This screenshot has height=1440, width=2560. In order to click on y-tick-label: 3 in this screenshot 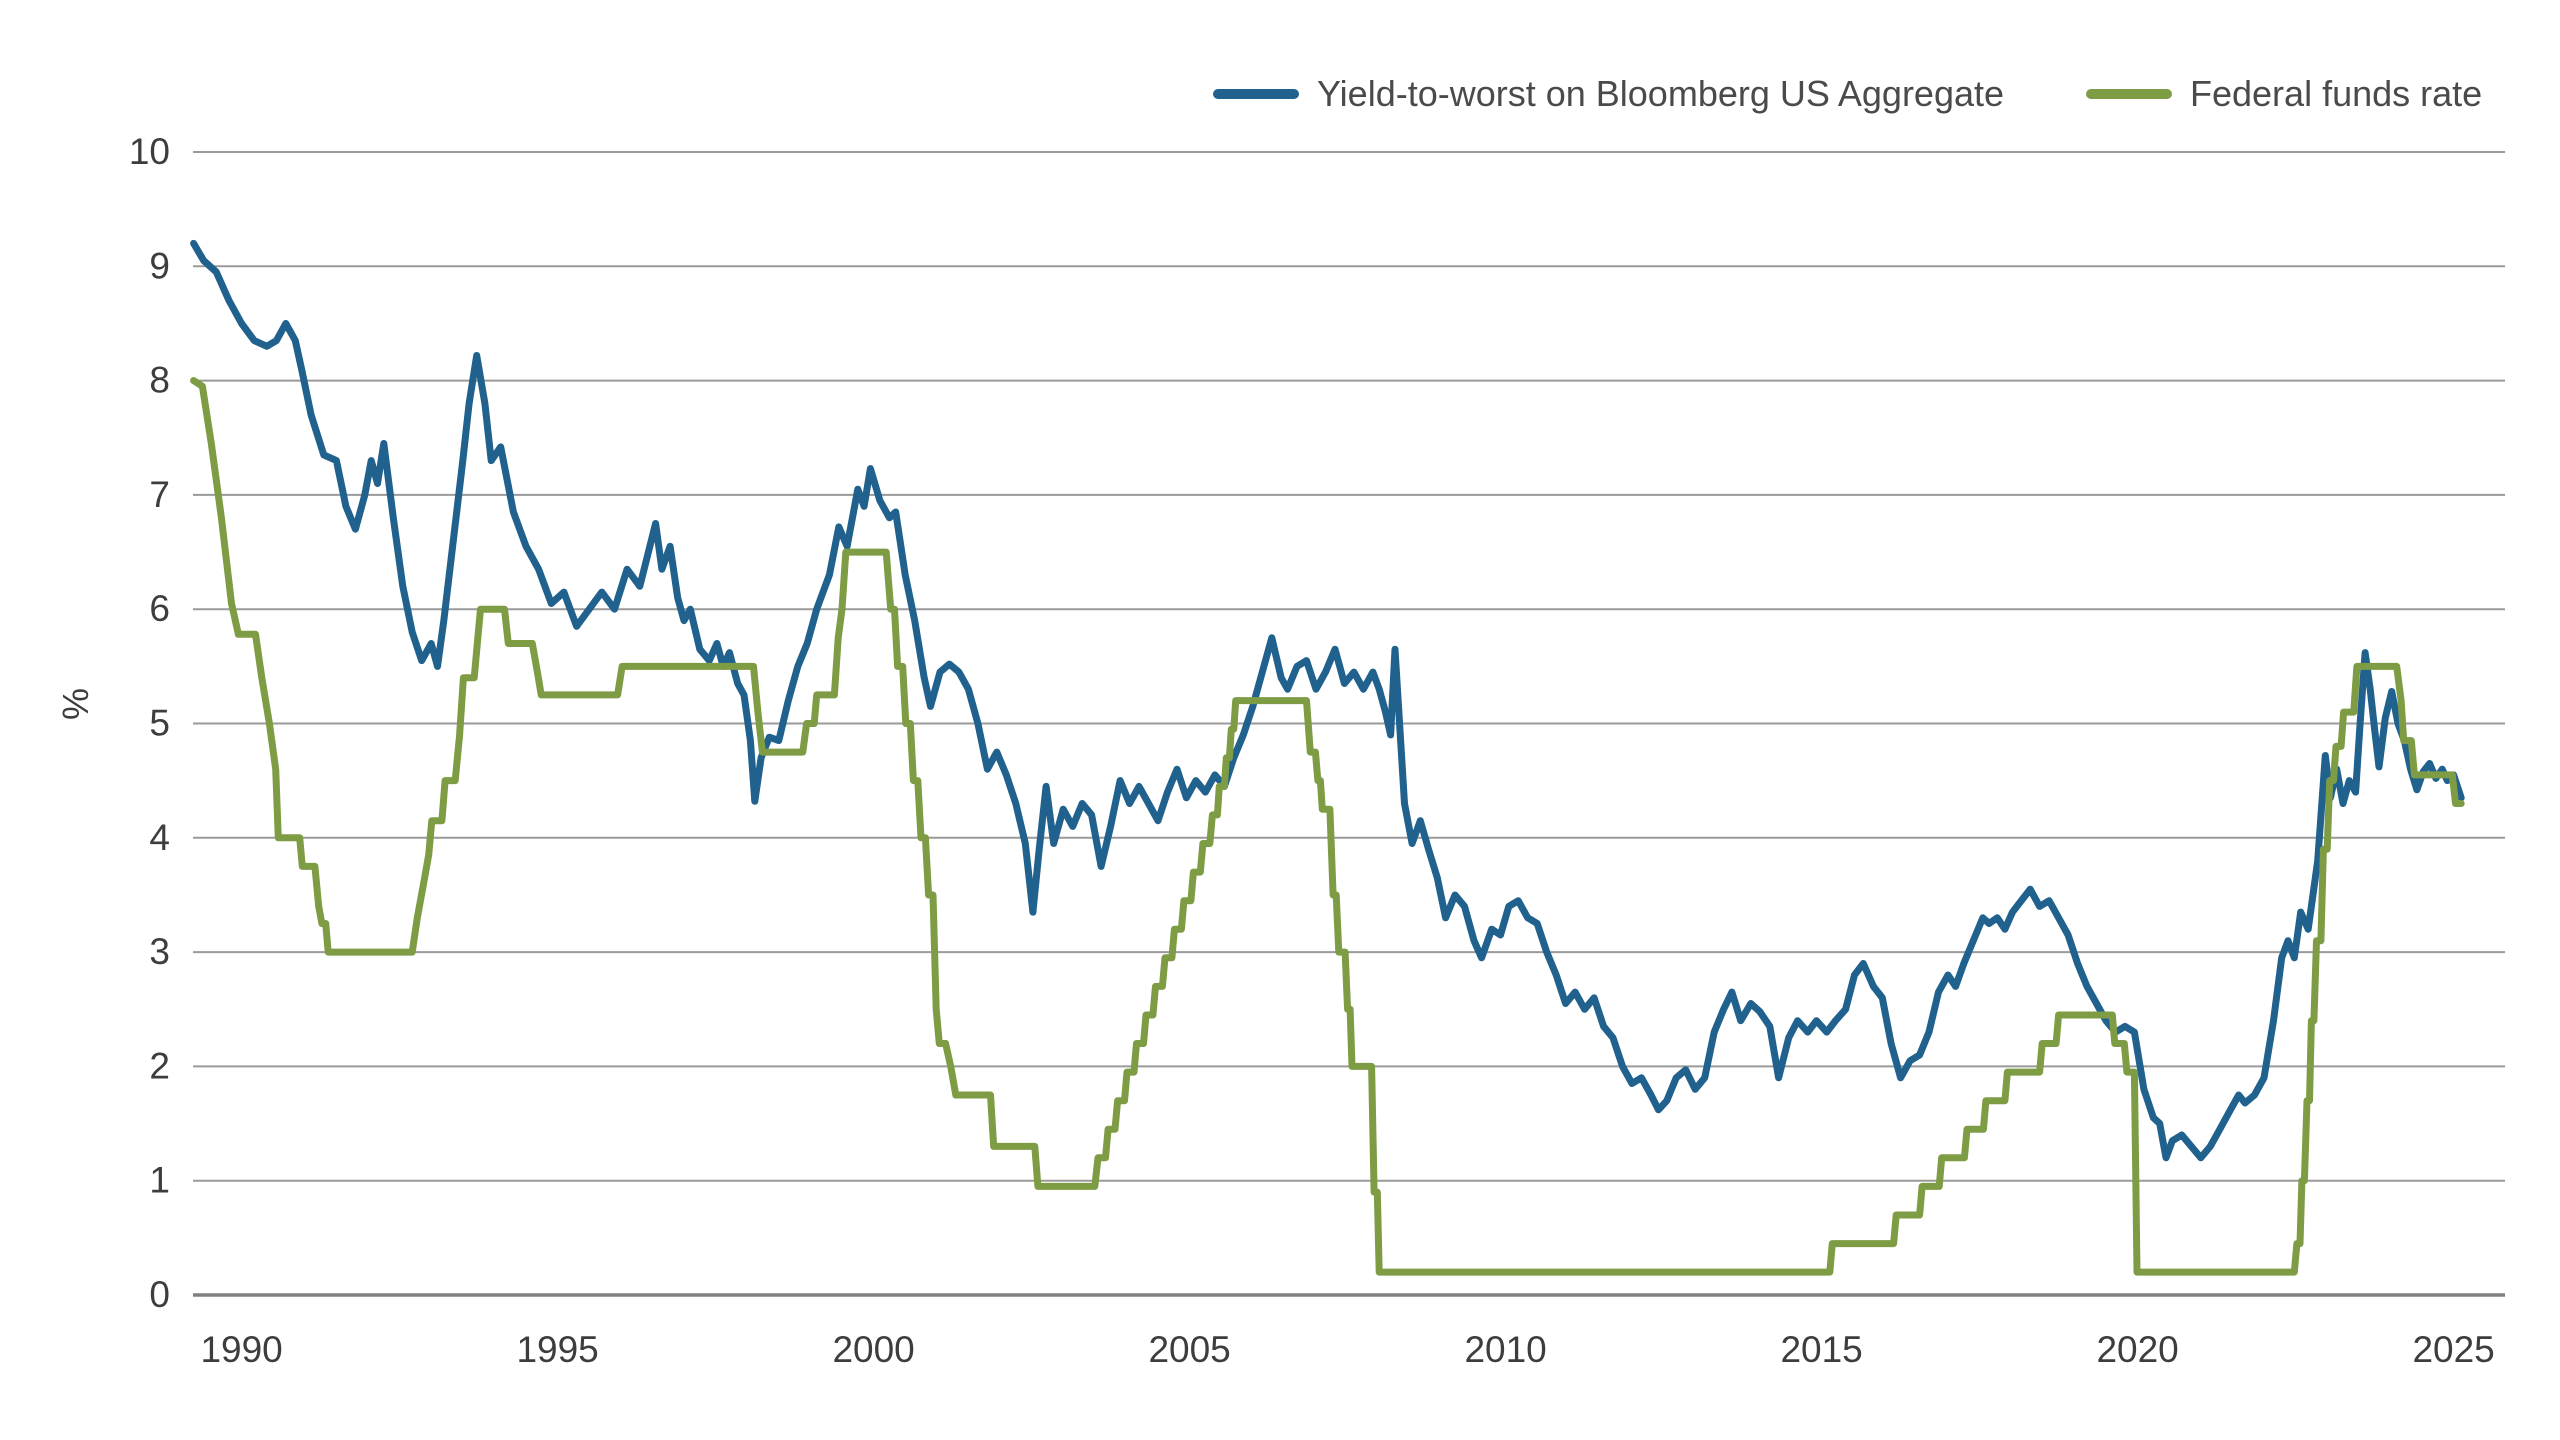, I will do `click(159, 951)`.